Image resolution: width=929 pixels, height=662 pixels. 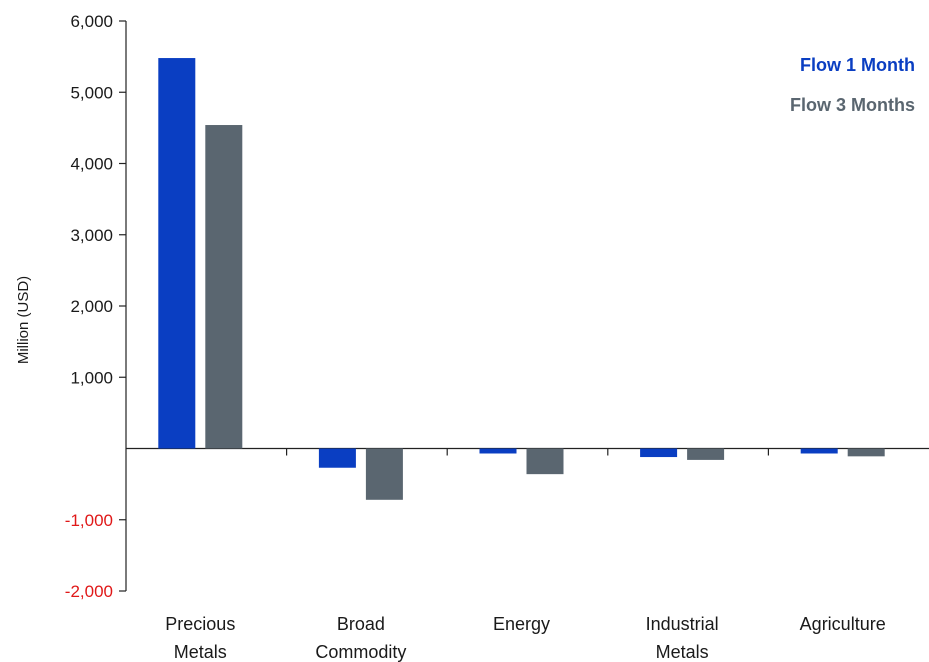 I want to click on x-tick-label: Precious, so click(x=200, y=624).